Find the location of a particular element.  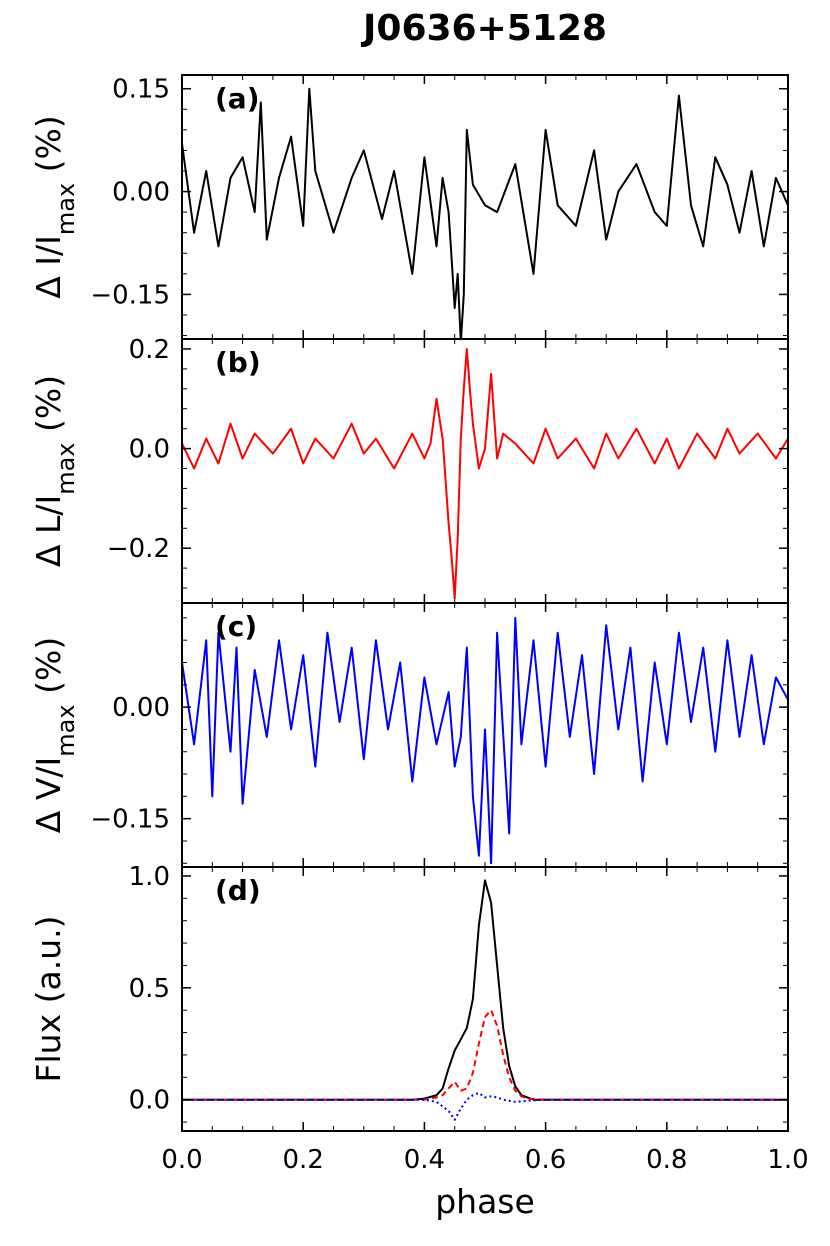

y-axis-label: Δ V/Imax (%) is located at coordinates (54, 735).